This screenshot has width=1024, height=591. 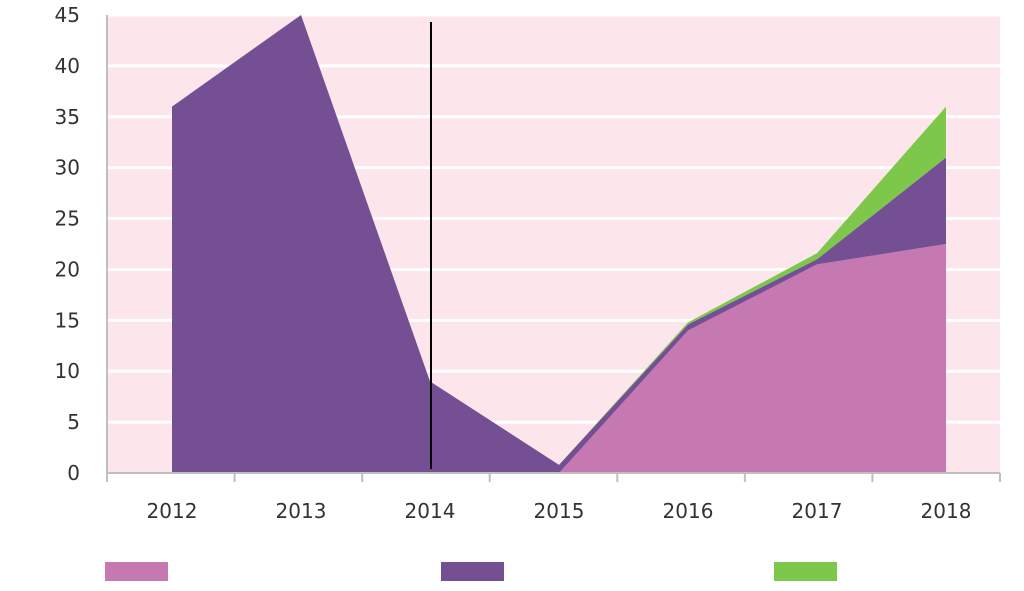 I want to click on x-tick-label: 2017, so click(x=817, y=511).